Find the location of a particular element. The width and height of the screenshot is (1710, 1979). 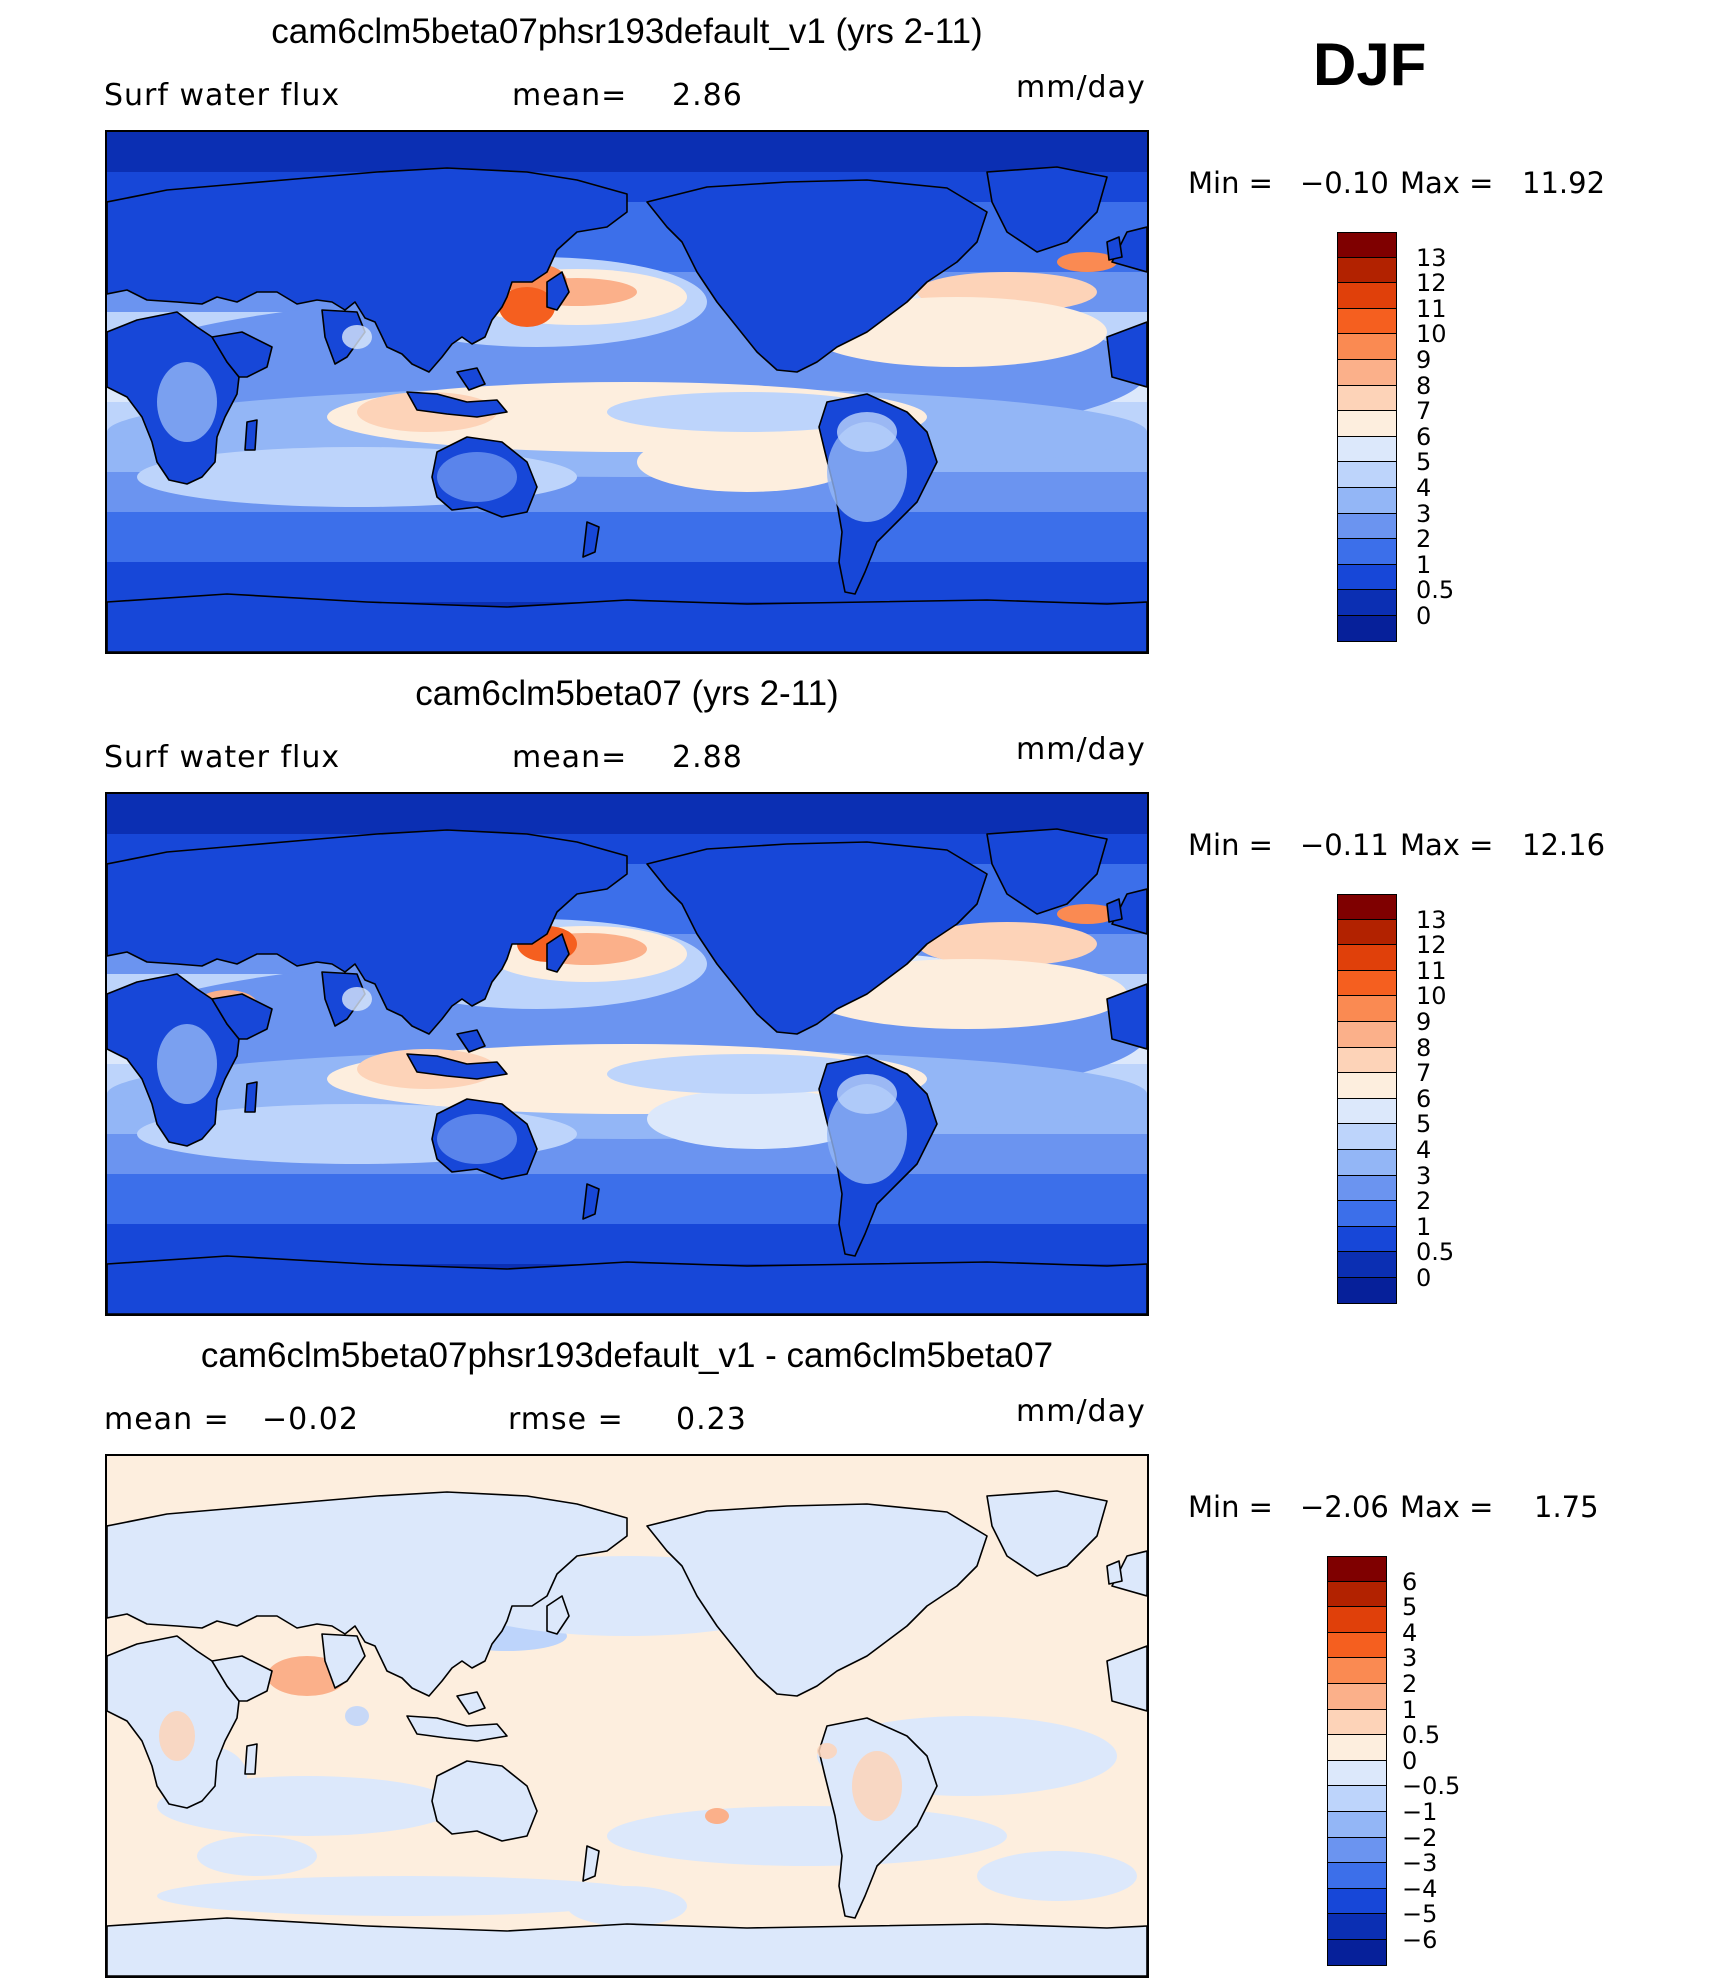

rmse-value: 0.23 is located at coordinates (711, 1419).